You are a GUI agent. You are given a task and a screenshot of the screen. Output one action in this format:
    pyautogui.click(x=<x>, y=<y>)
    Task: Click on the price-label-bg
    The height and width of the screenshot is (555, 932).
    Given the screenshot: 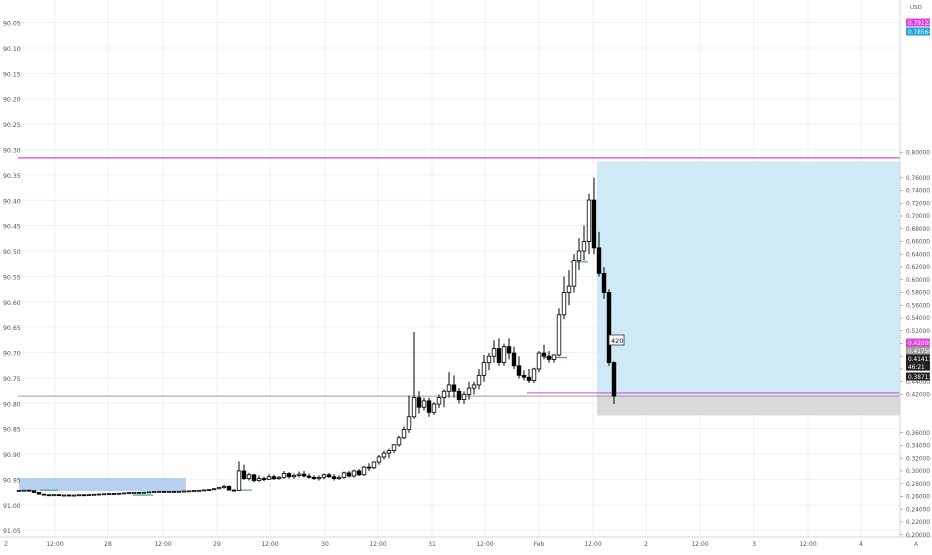 What is the action you would take?
    pyautogui.click(x=918, y=366)
    